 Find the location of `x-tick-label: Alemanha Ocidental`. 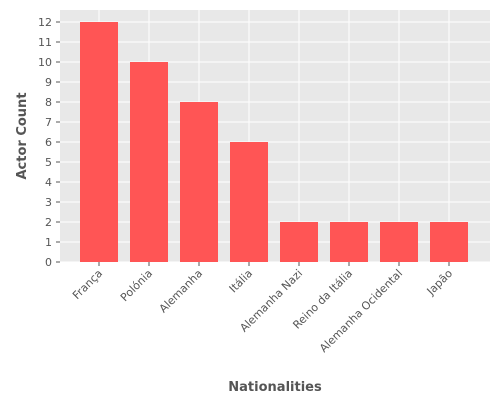

x-tick-label: Alemanha Ocidental is located at coordinates (361, 311).